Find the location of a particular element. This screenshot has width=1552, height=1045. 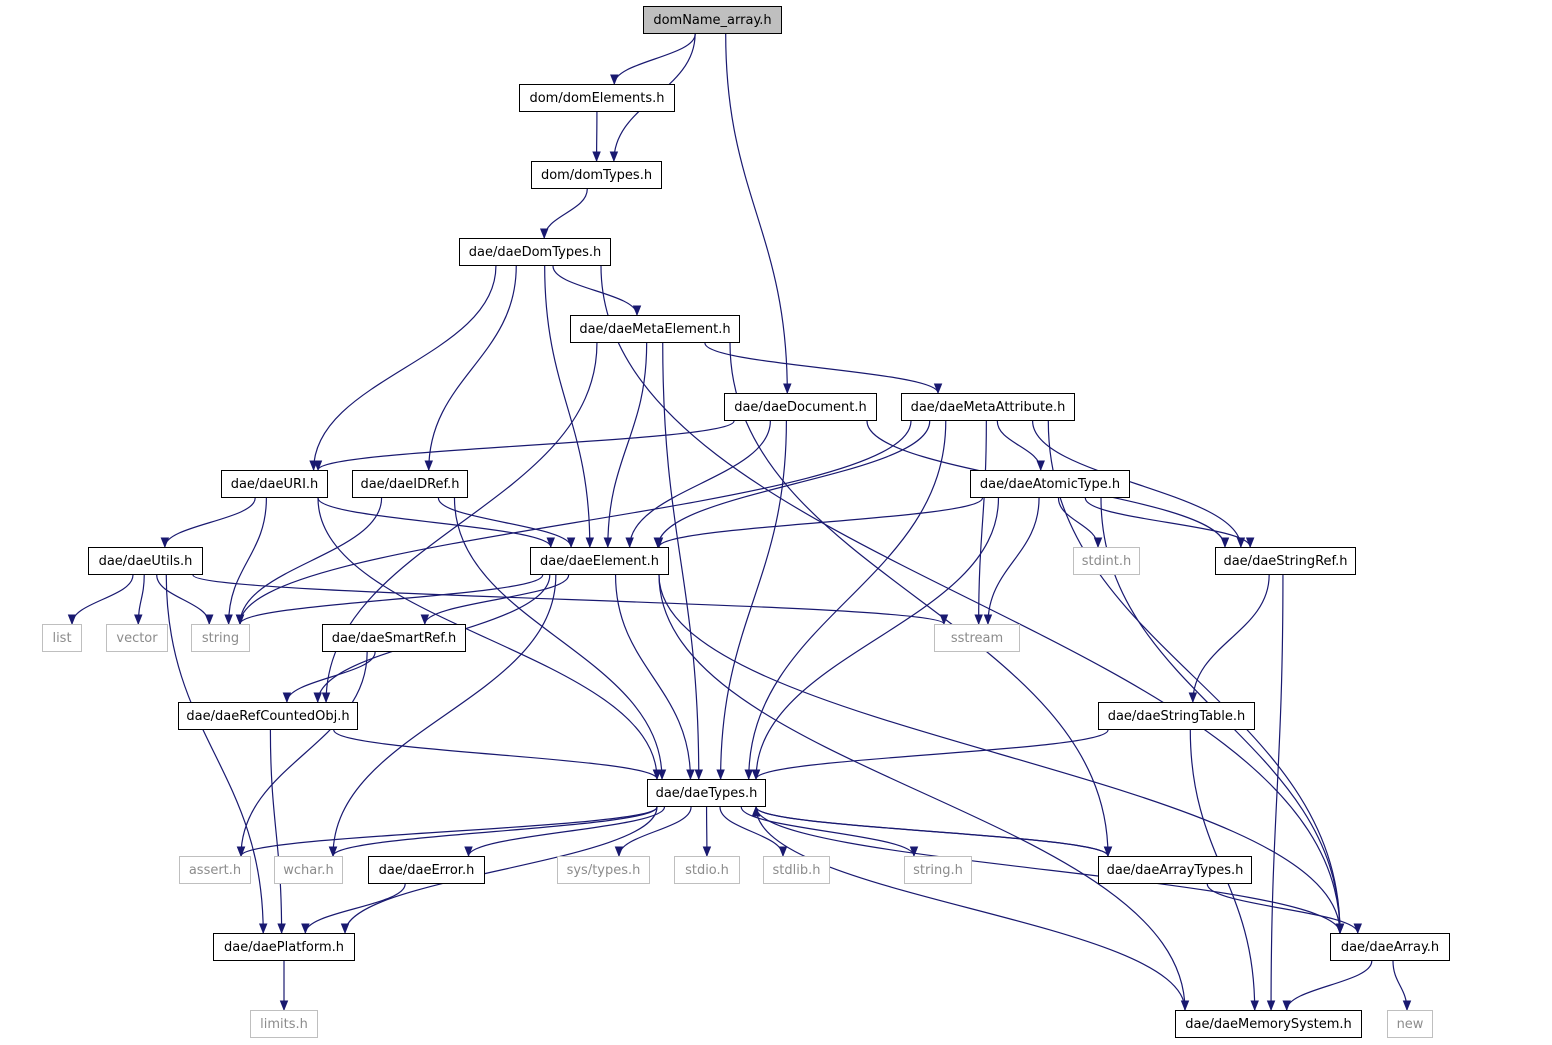

edge-daeURI-to-daeElement is located at coordinates (436, 523).